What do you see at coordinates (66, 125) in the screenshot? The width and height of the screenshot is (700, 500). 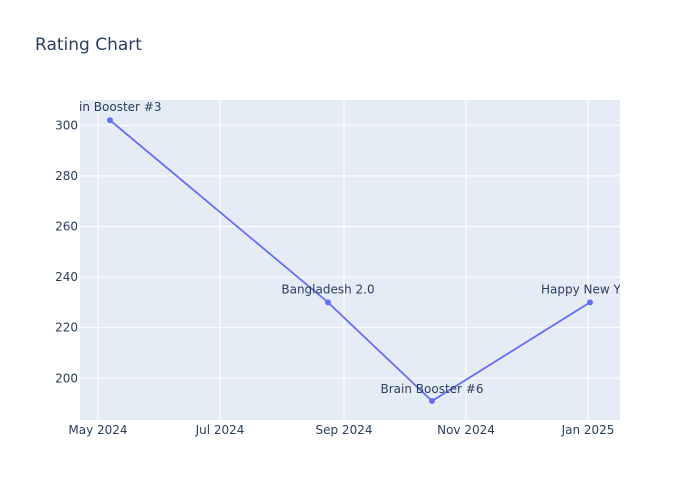 I see `y-tick-label: 300` at bounding box center [66, 125].